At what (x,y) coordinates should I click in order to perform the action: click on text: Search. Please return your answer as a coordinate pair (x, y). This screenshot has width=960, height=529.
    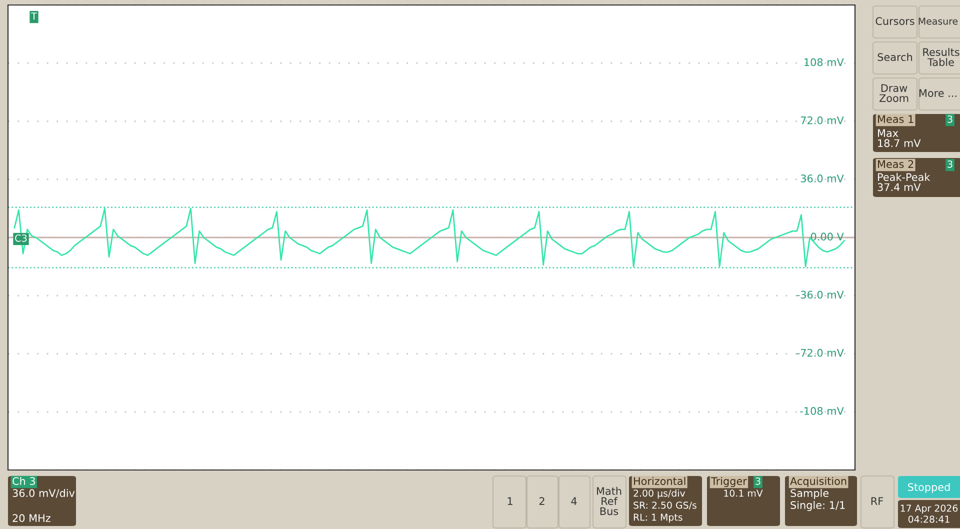
    Looking at the image, I should click on (895, 57).